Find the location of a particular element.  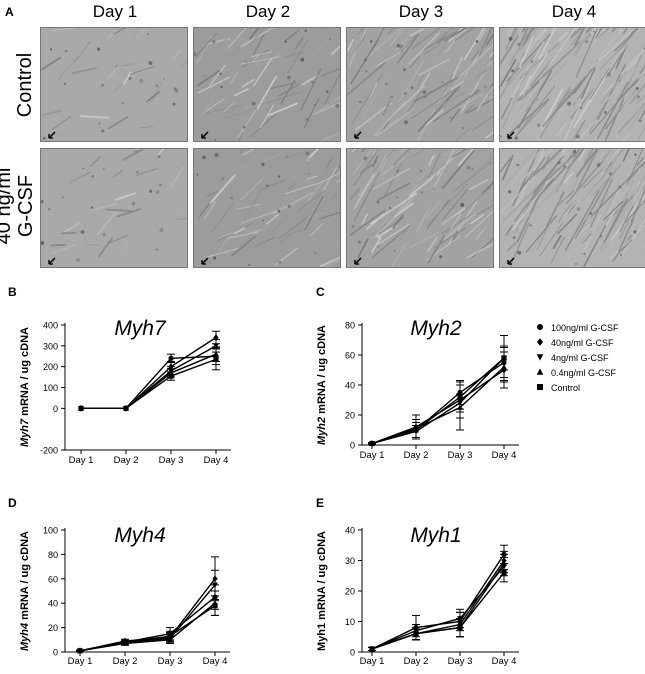

micrograph-control-day1 is located at coordinates (114, 84).